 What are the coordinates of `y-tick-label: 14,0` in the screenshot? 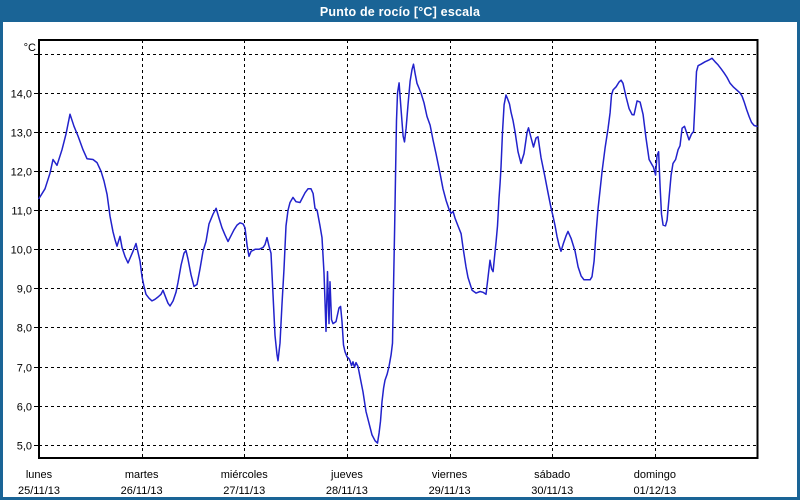 It's located at (21, 95).